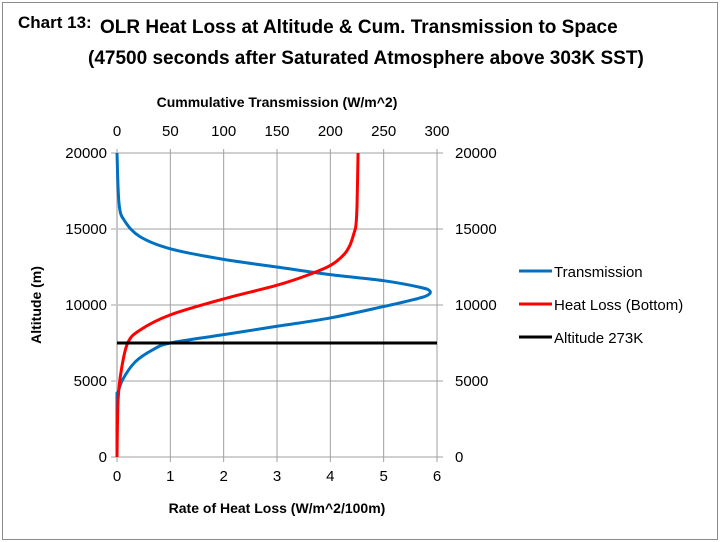 The image size is (720, 542). What do you see at coordinates (86, 305) in the screenshot?
I see `left-tick-label: 10000` at bounding box center [86, 305].